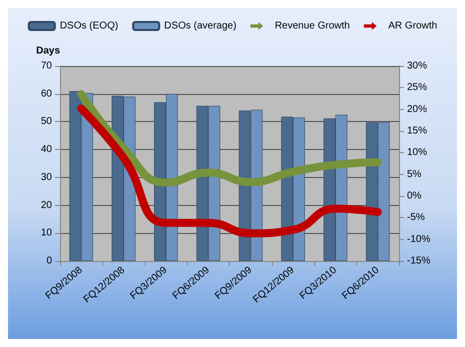  I want to click on y-tick-label: 10, so click(46, 233).